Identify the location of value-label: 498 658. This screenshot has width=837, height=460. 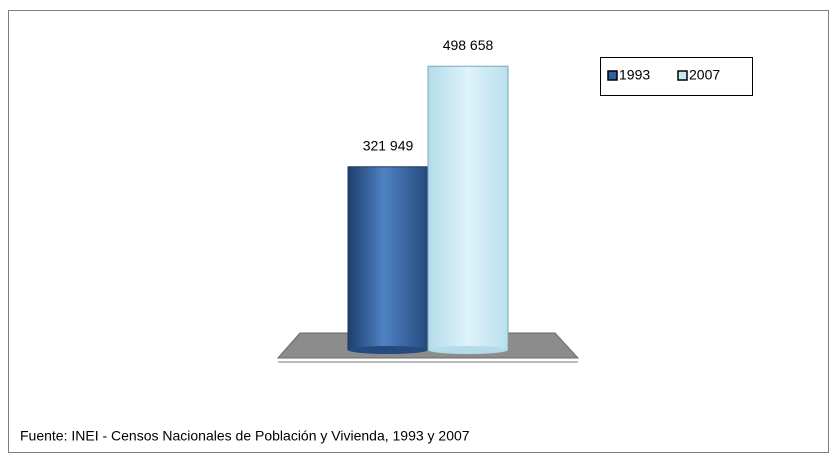
(468, 45).